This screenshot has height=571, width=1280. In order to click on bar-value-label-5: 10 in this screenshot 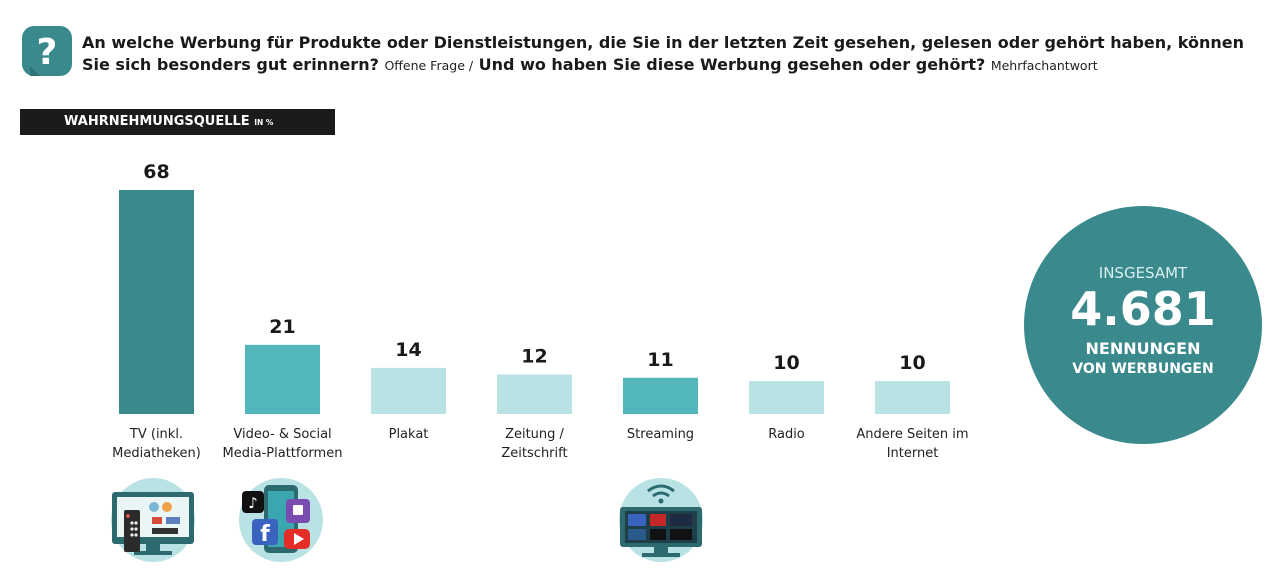, I will do `click(786, 363)`.